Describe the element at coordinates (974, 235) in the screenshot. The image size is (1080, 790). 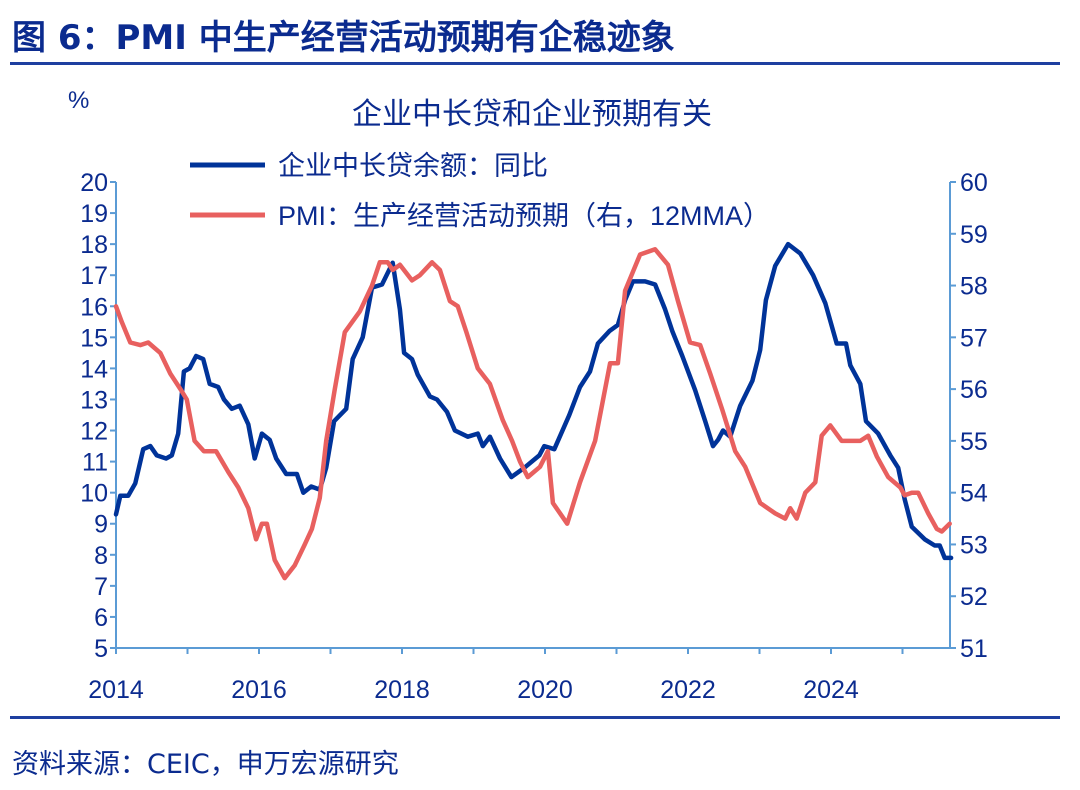
I see `y2-tick-label: 59` at that location.